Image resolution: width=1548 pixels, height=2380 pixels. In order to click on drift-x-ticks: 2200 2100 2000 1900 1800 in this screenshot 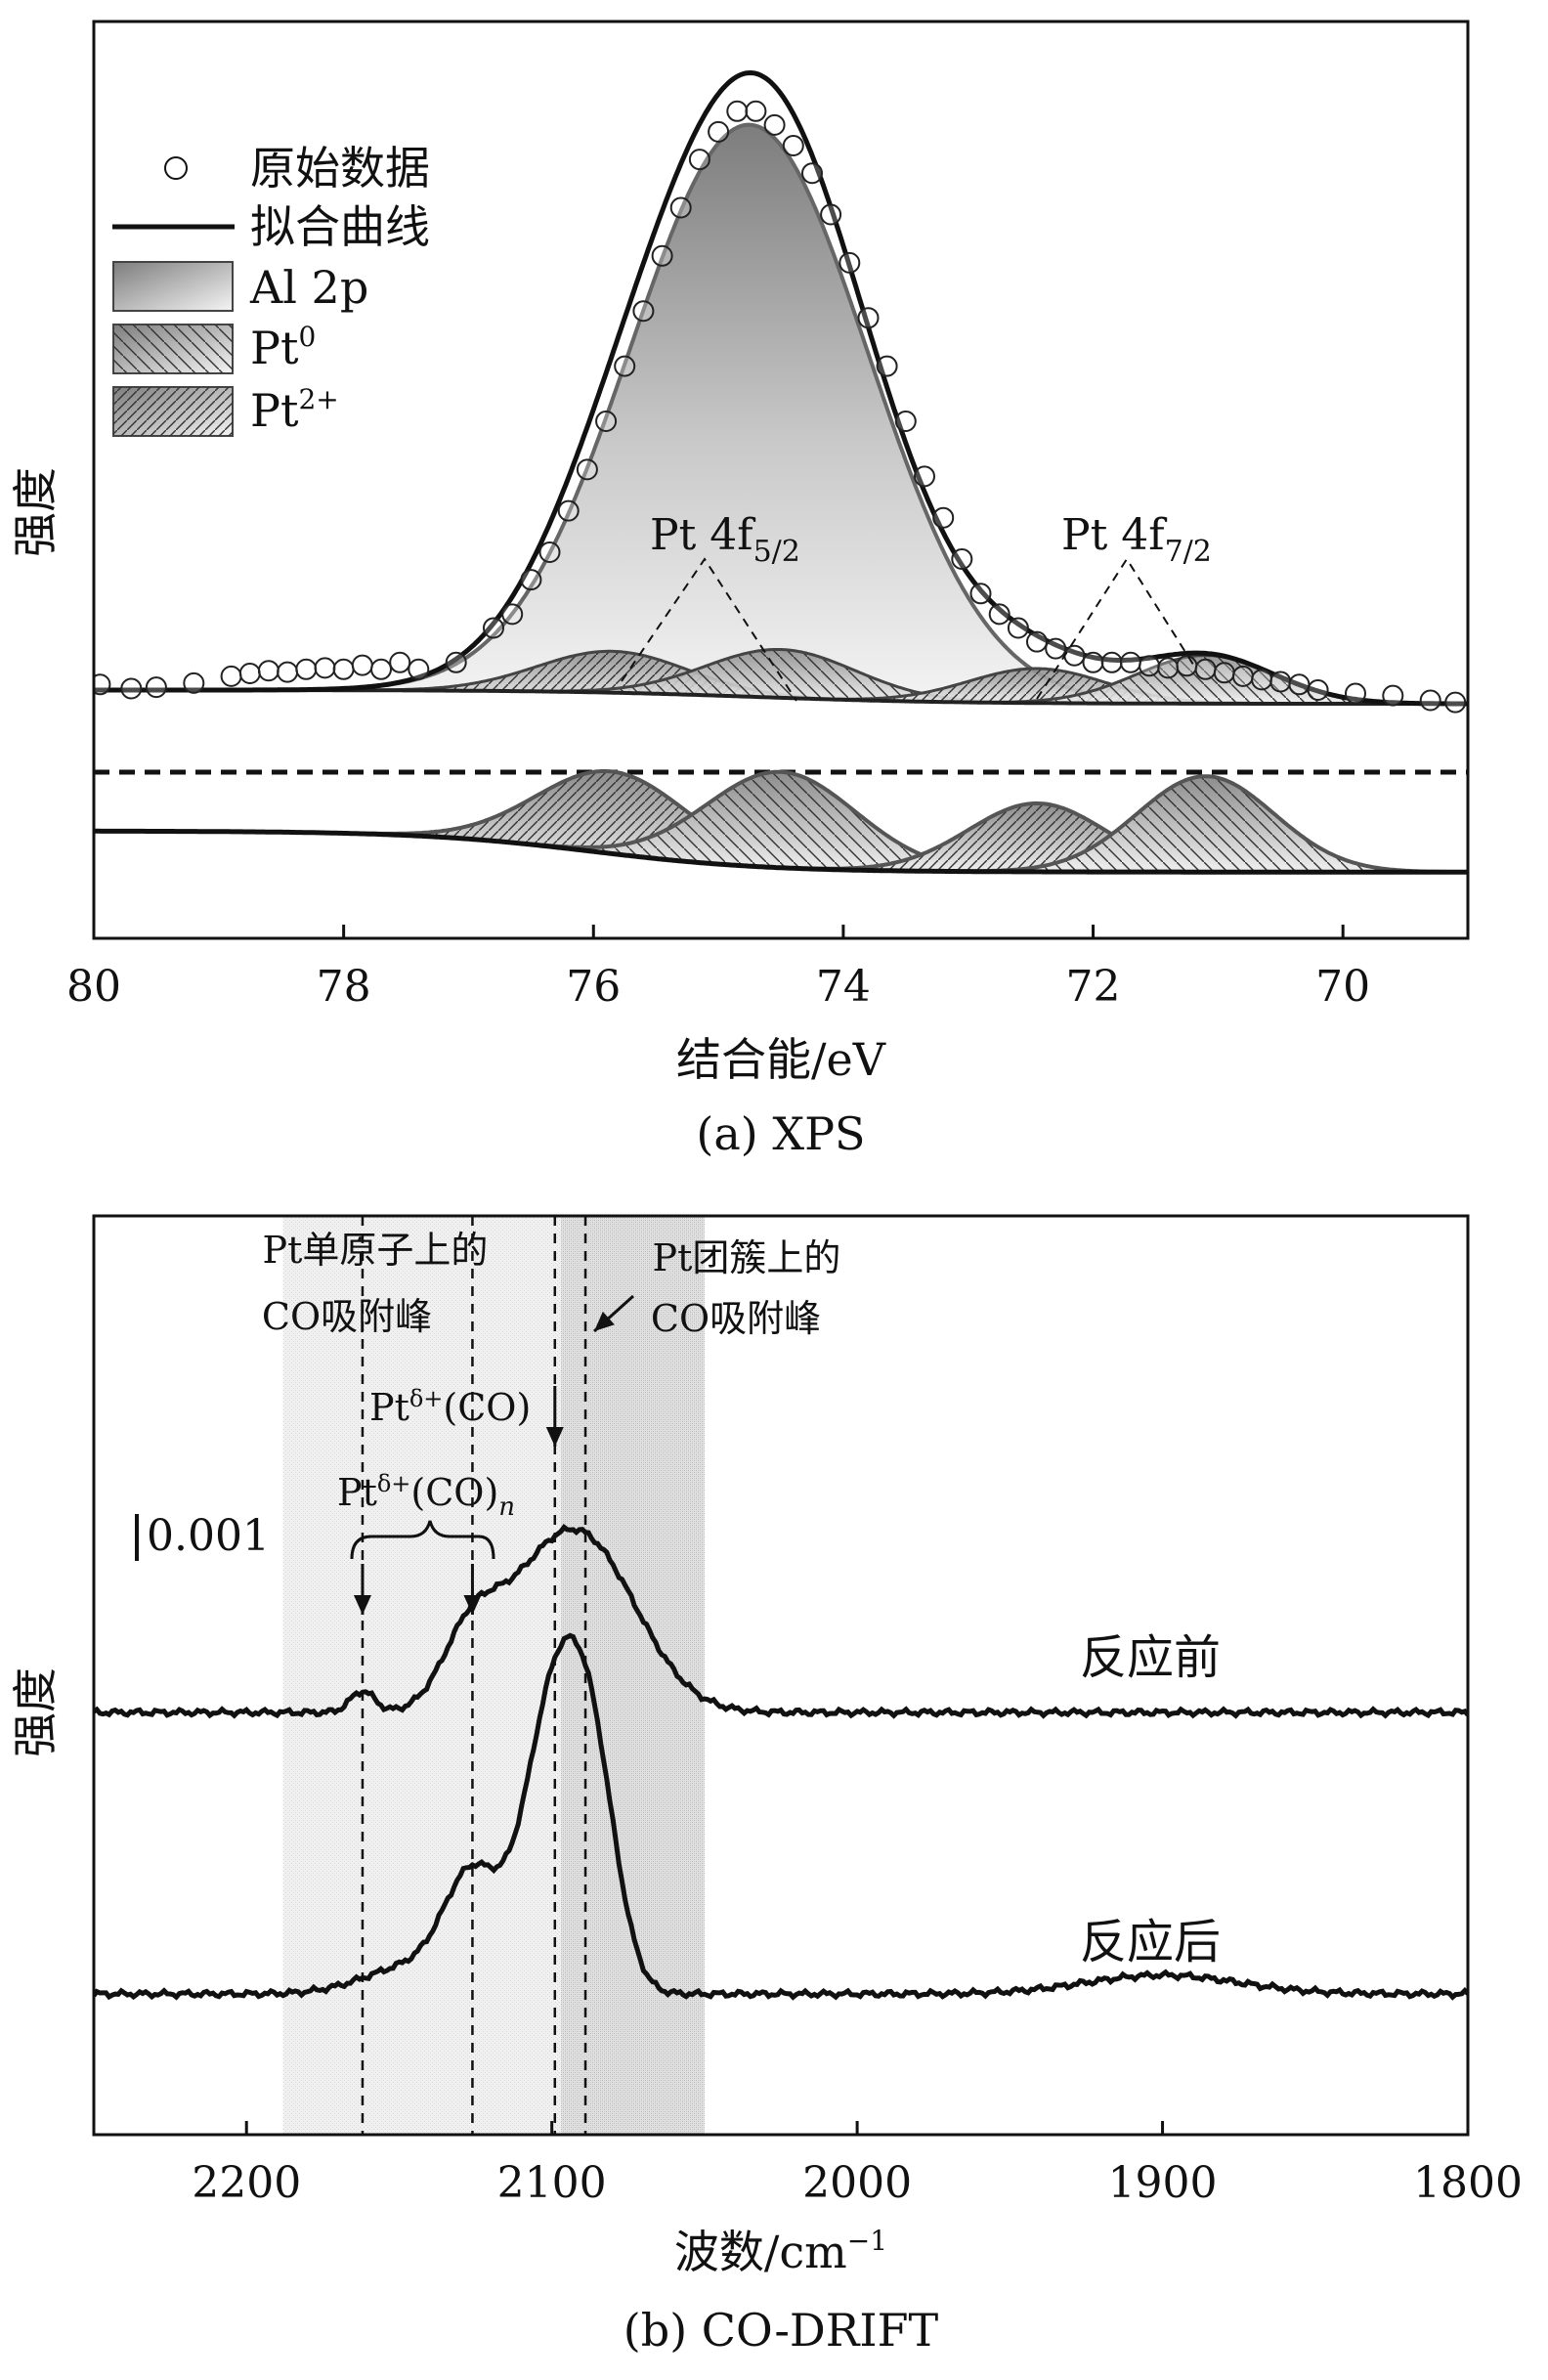, I will do `click(857, 2164)`.